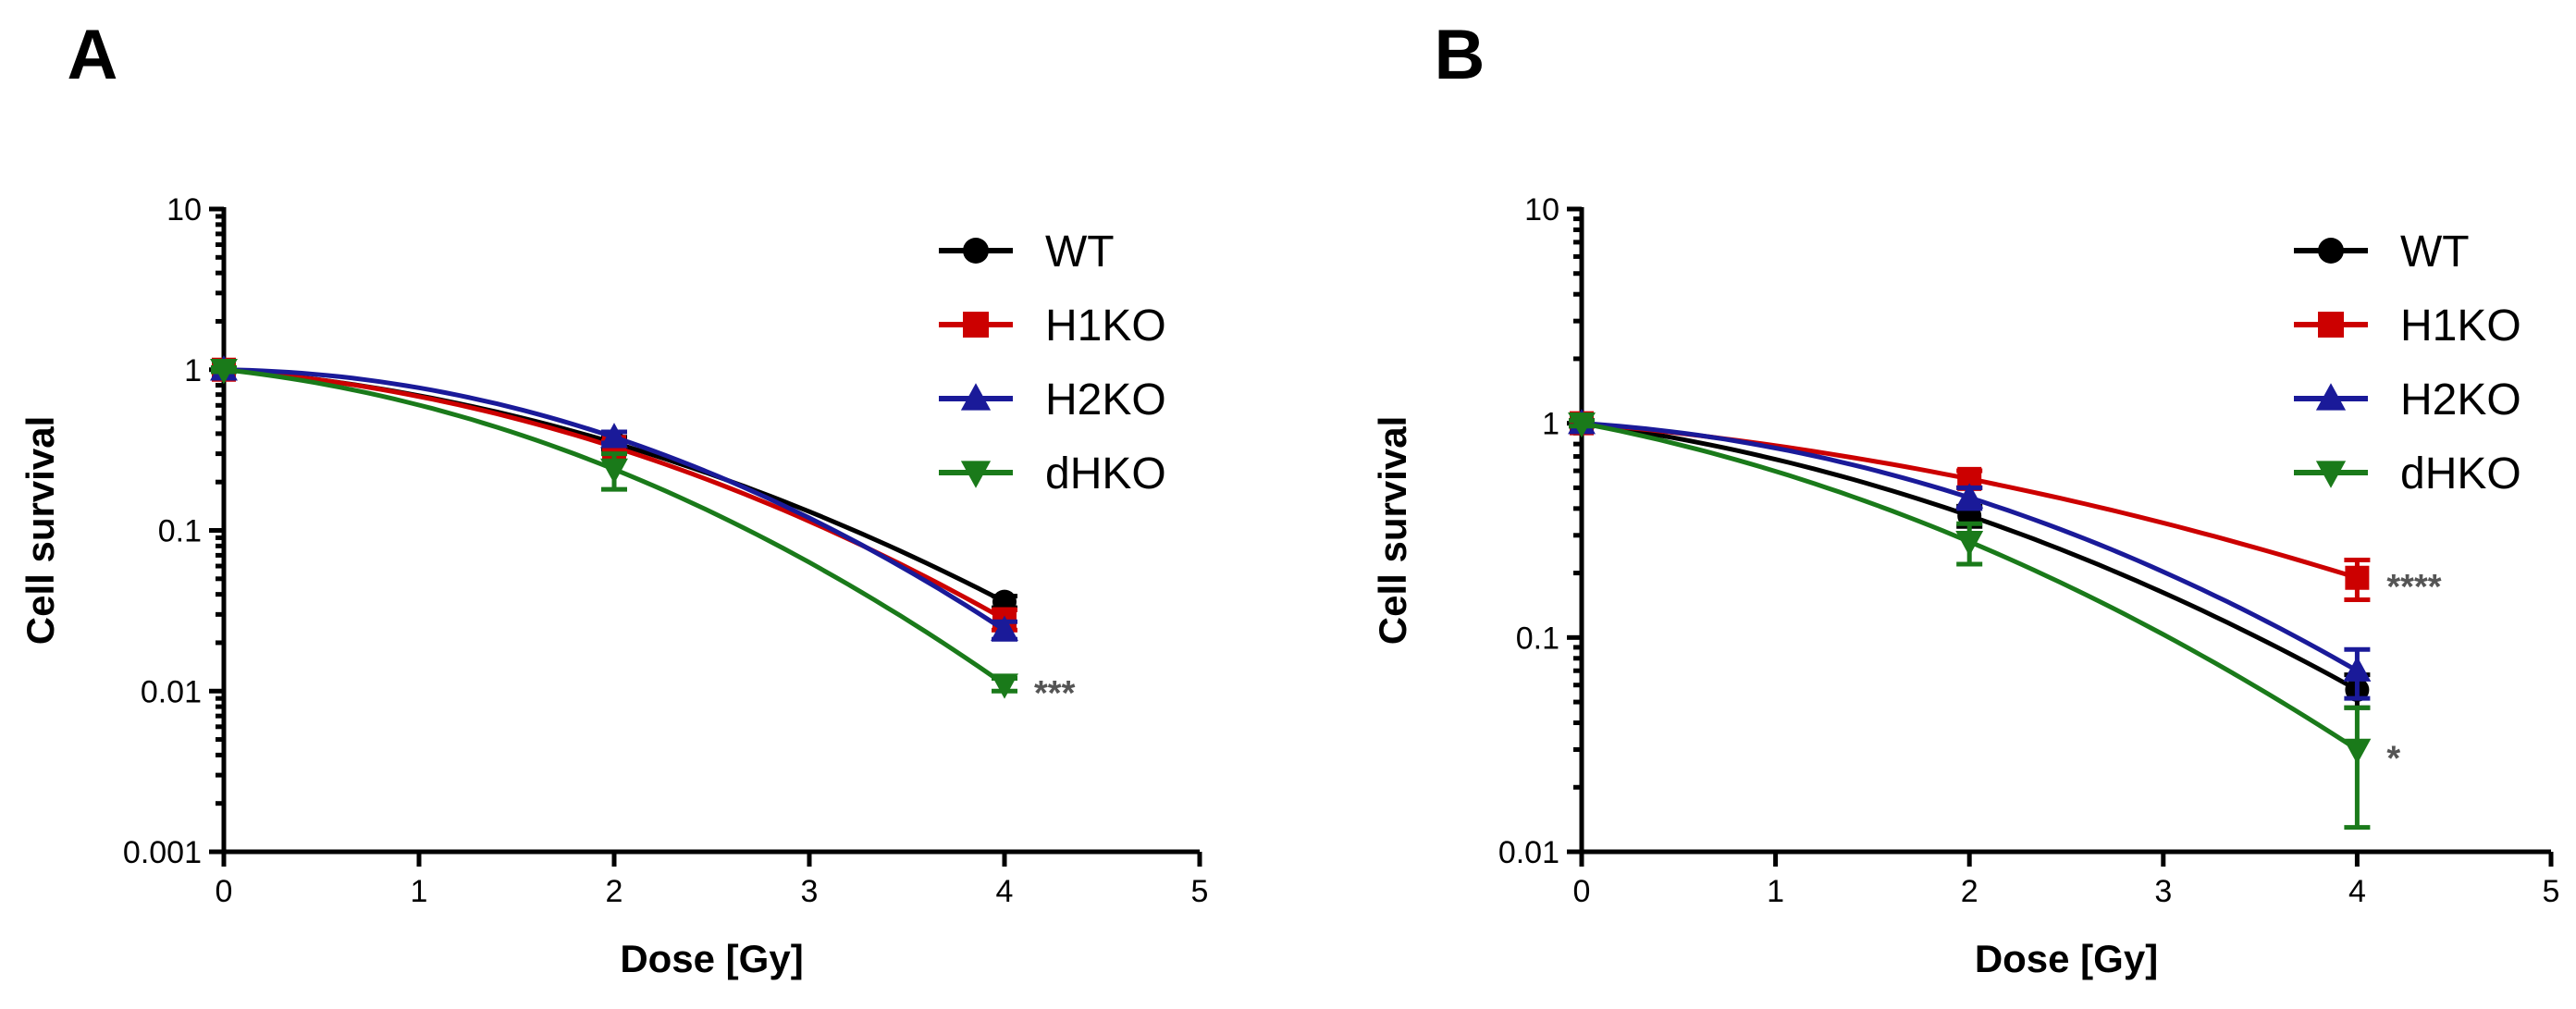  Describe the element at coordinates (1460, 55) in the screenshot. I see `panel-letter: B` at that location.